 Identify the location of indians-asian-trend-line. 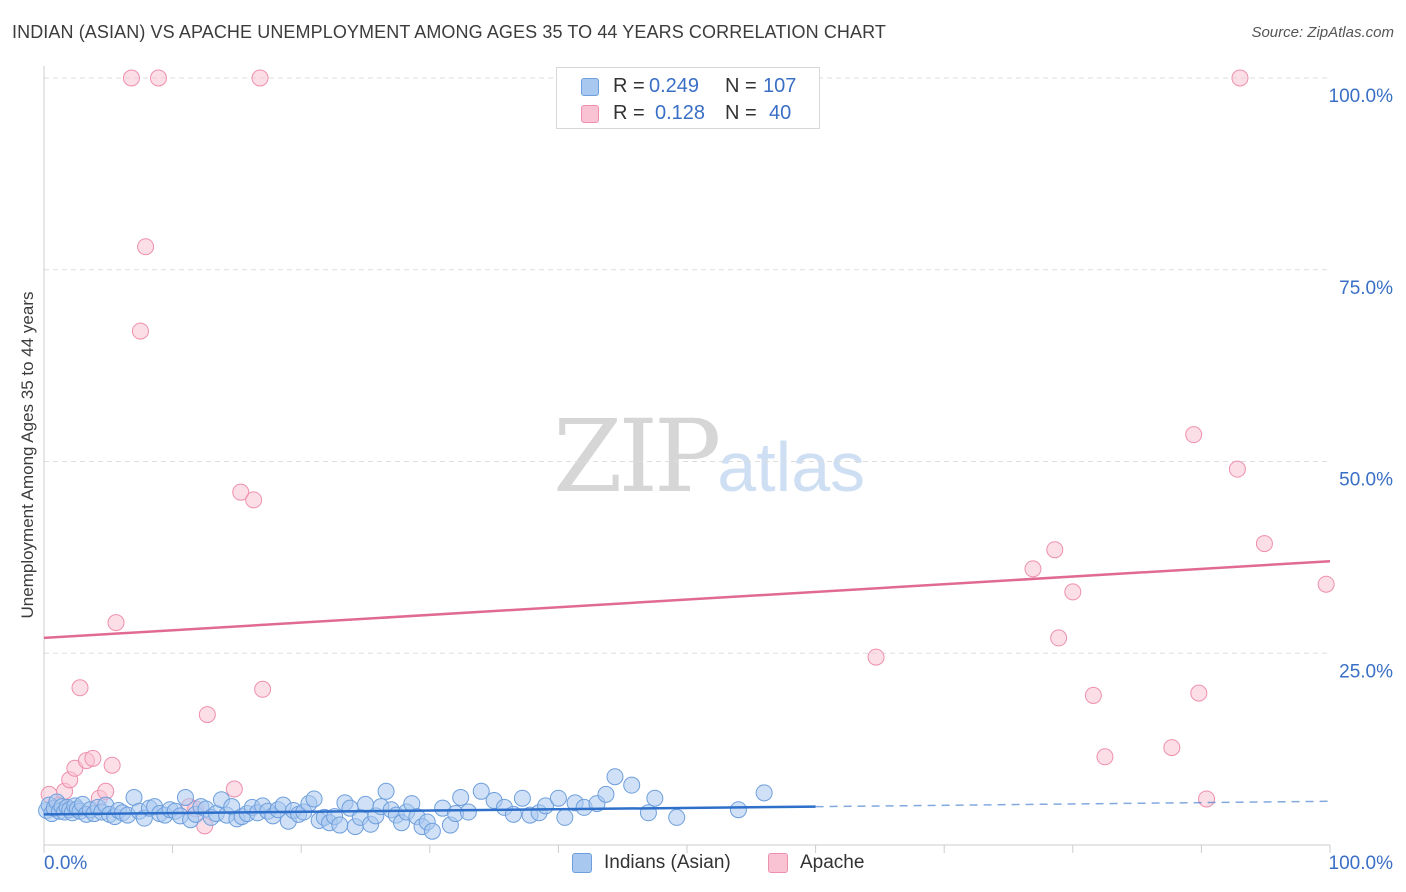
(429, 810).